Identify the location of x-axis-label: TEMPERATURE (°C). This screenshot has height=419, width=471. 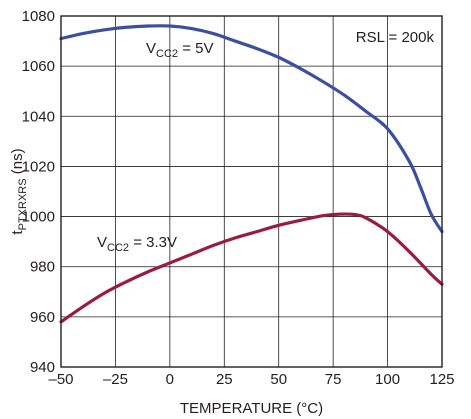
(251, 408).